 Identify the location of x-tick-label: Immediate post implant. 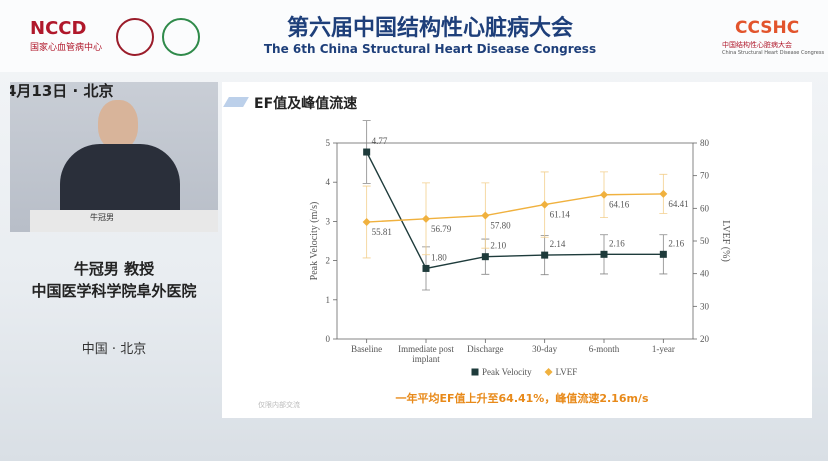
(426, 354).